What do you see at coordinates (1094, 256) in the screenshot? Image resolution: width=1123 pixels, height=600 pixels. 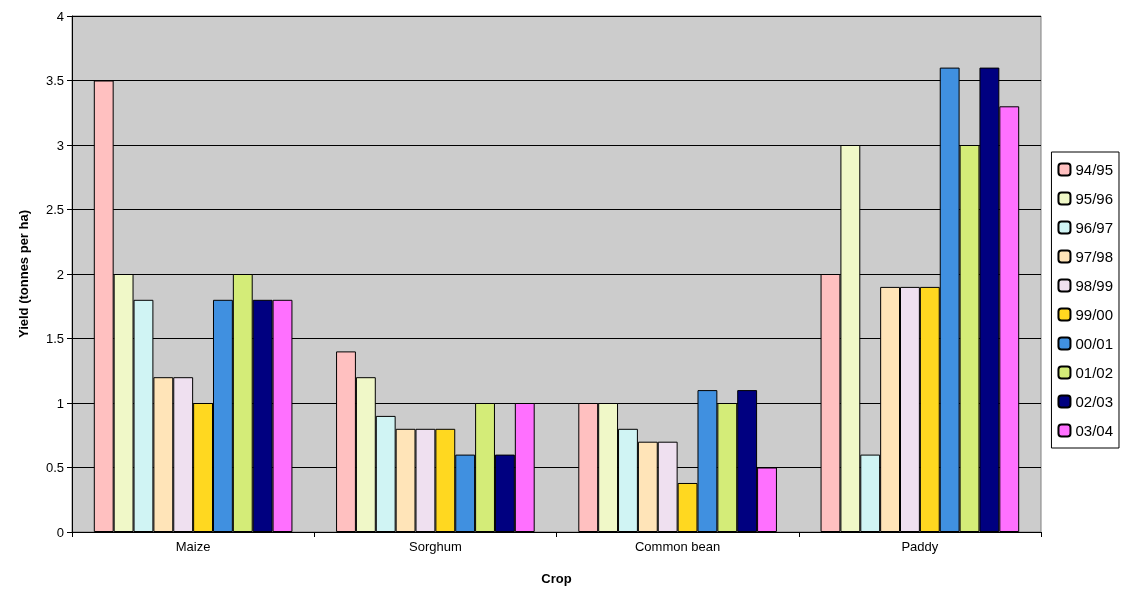 I see `legend-label: 97/98` at bounding box center [1094, 256].